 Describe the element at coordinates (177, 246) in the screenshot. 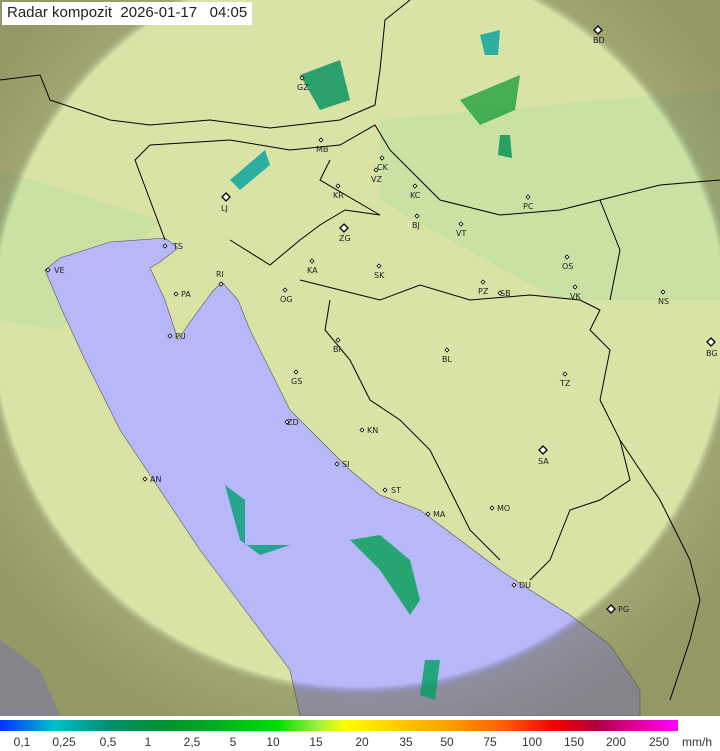

I see `city-label: TS` at that location.